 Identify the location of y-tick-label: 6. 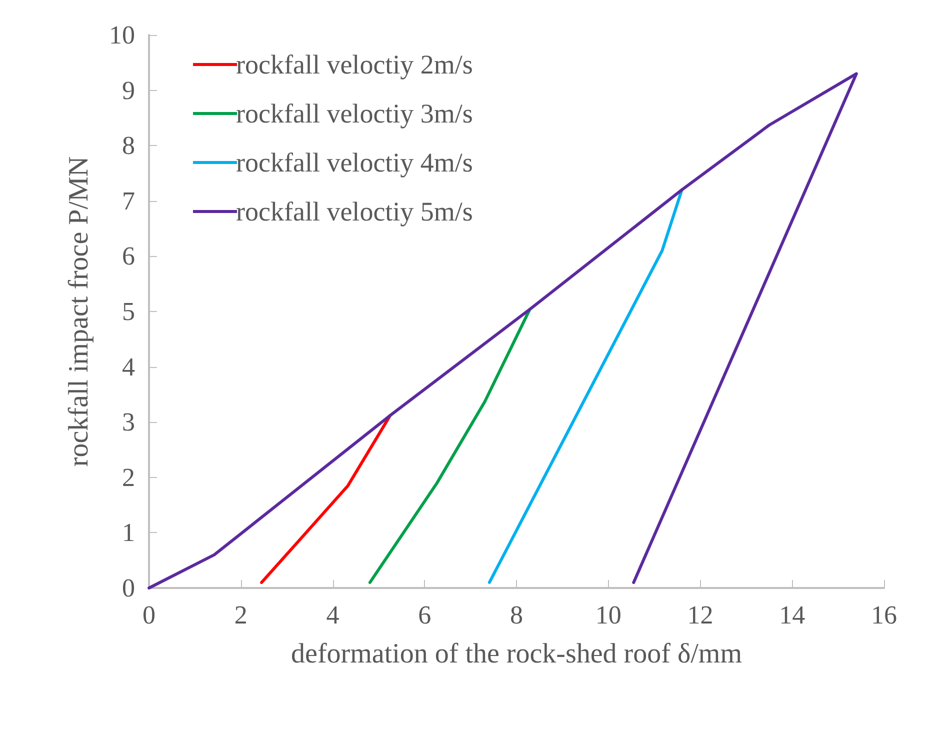
(128, 256).